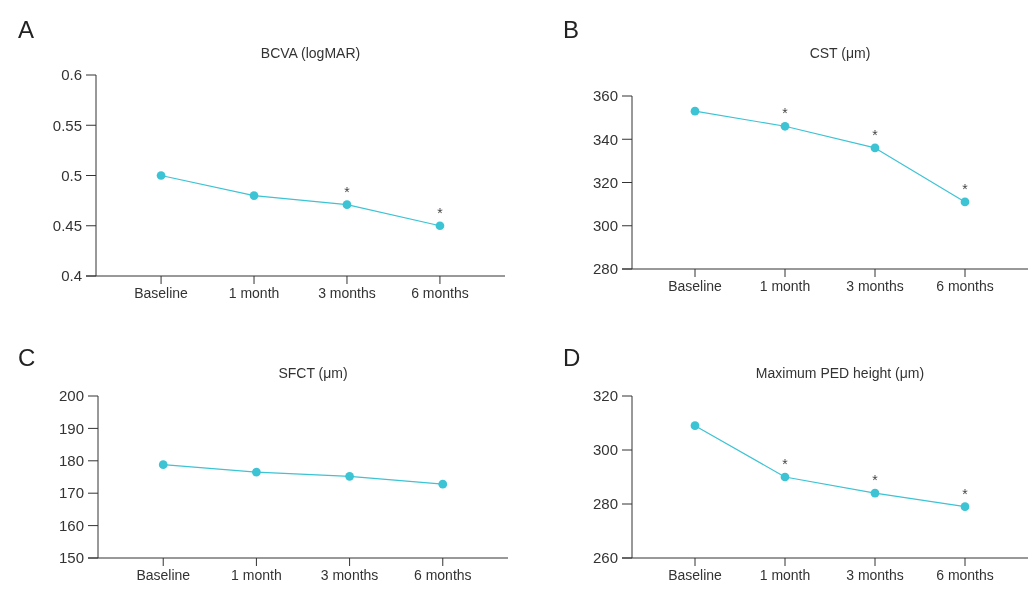 This screenshot has height=596, width=1036. Describe the element at coordinates (572, 357) in the screenshot. I see `text: D` at that location.